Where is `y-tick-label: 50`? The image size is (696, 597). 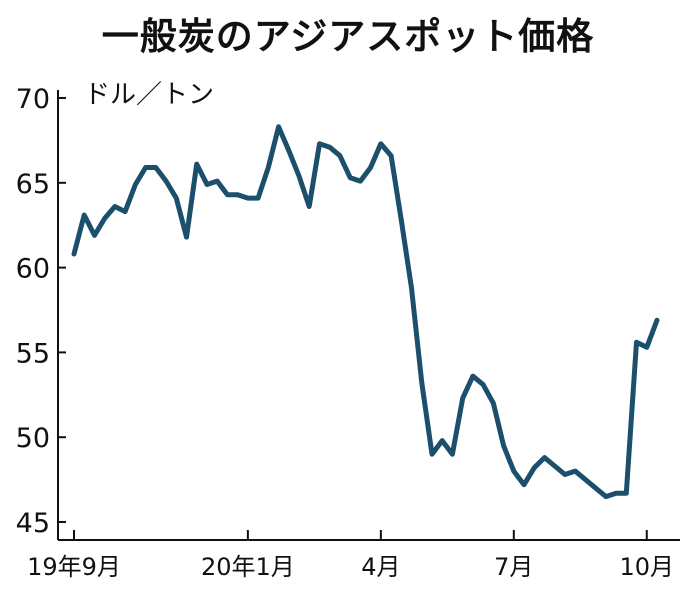
y-tick-label: 50 is located at coordinates (33, 438).